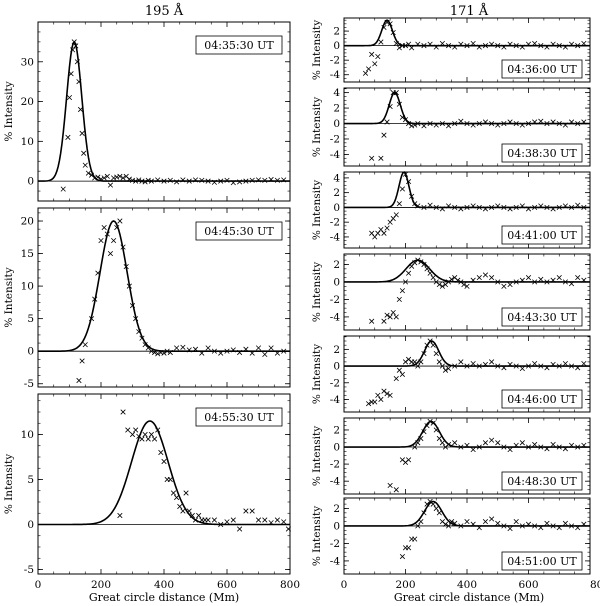 The image size is (600, 606). I want to click on y-tick-label: 5, so click(30, 480).